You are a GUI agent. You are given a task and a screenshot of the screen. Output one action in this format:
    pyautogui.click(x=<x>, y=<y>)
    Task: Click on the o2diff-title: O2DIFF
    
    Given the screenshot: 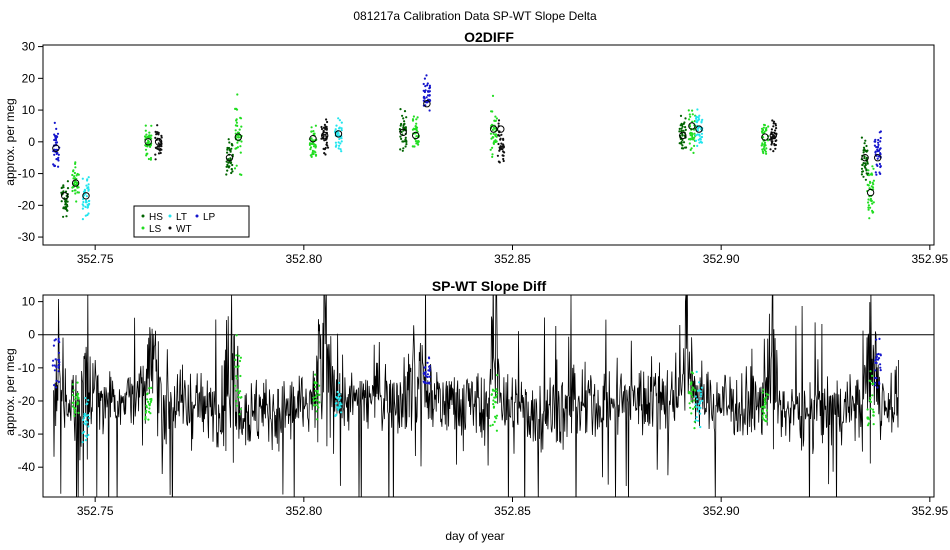 What is the action you would take?
    pyautogui.click(x=489, y=37)
    